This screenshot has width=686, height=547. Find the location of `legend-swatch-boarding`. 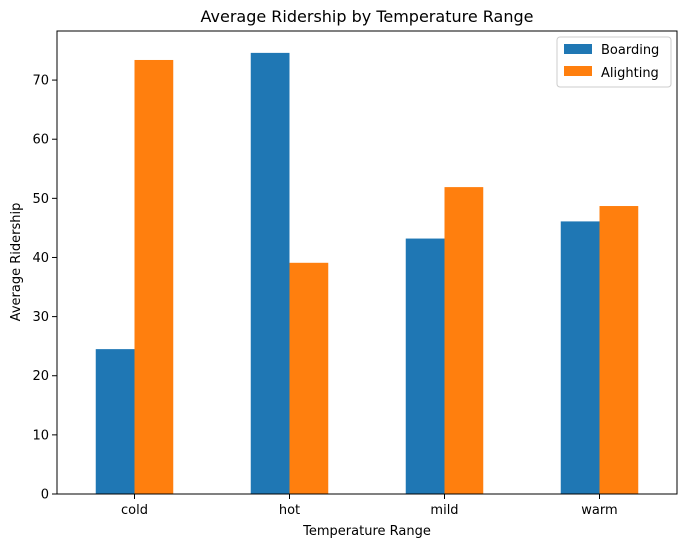

legend-swatch-boarding is located at coordinates (578, 49).